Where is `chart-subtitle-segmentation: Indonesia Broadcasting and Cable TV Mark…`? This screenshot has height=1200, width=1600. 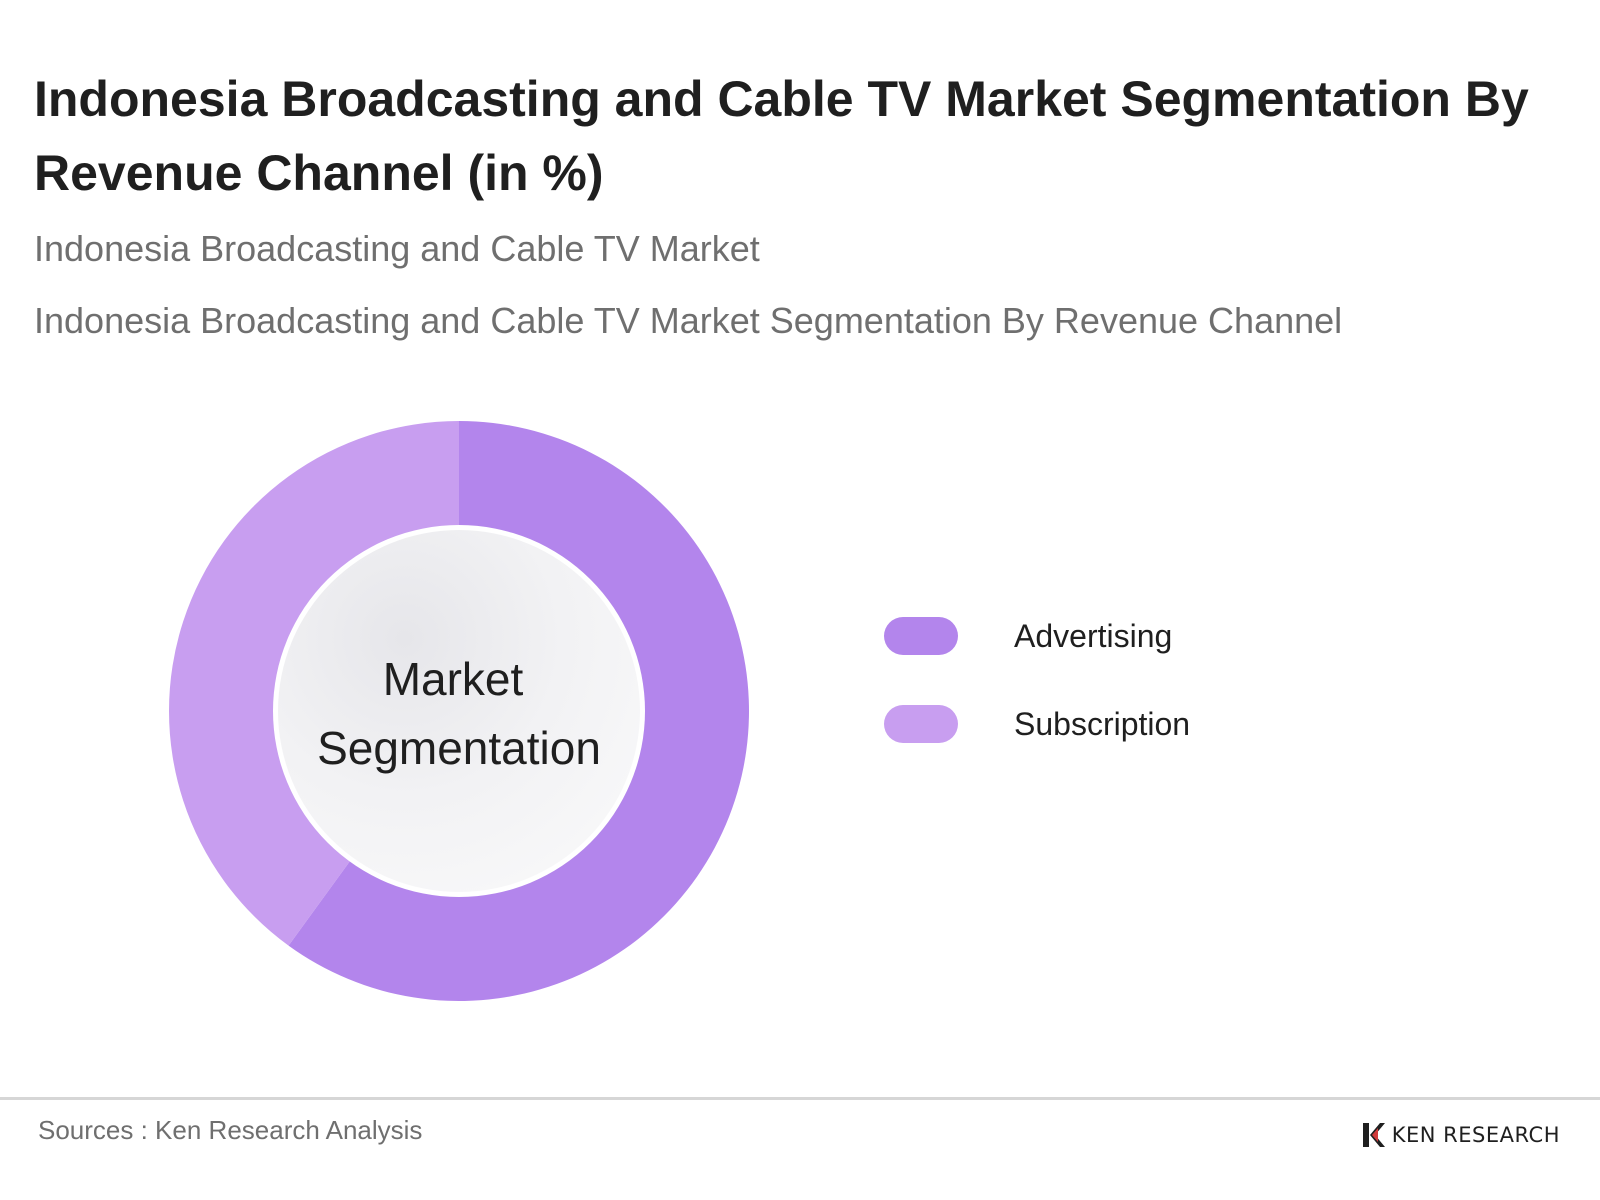 chart-subtitle-segmentation: Indonesia Broadcasting and Cable TV Mark… is located at coordinates (688, 320).